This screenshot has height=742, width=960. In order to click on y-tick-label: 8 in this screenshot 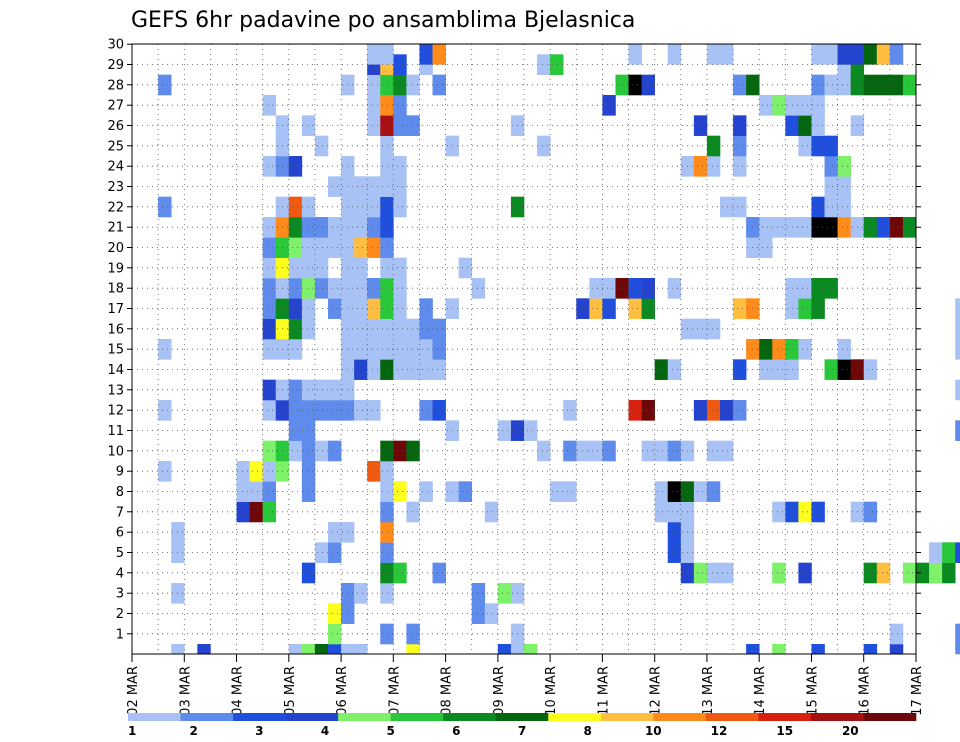, I will do `click(120, 492)`.